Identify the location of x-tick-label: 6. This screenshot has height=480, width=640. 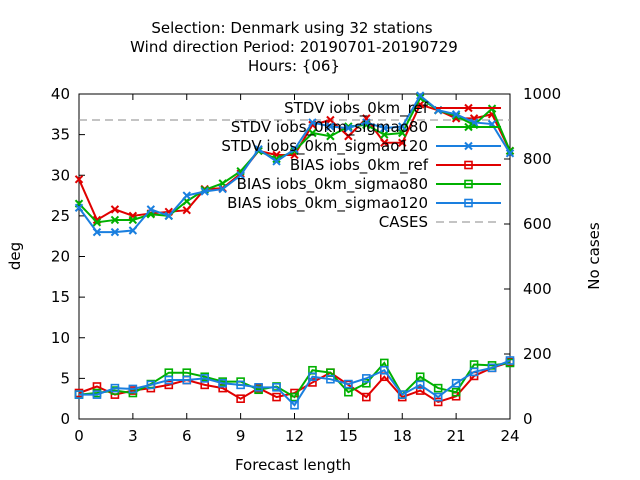
(187, 436).